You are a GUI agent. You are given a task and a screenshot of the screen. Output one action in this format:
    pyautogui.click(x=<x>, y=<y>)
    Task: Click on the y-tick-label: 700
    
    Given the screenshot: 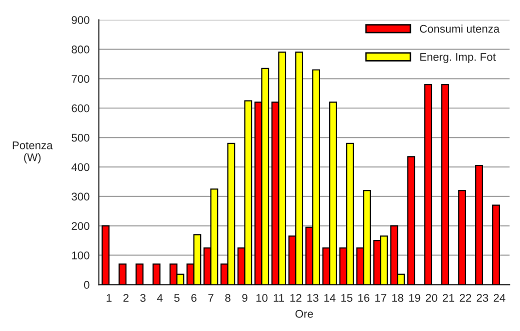 What is the action you would take?
    pyautogui.click(x=81, y=78)
    